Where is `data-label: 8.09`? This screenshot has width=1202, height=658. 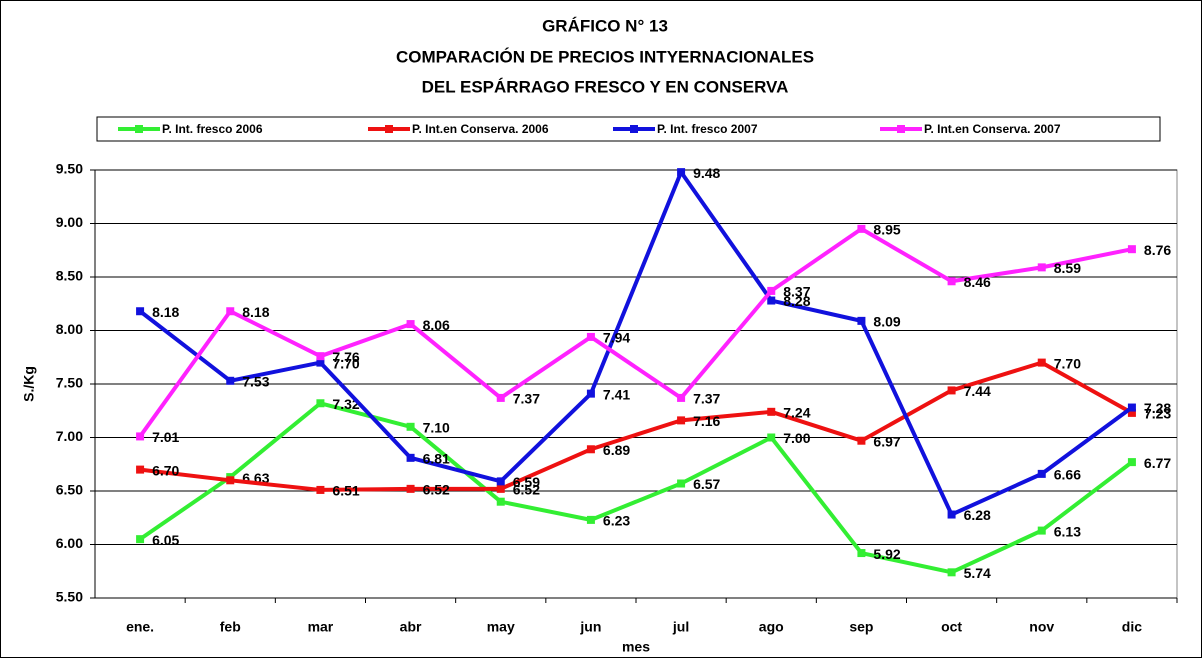
data-label: 8.09 is located at coordinates (886, 322).